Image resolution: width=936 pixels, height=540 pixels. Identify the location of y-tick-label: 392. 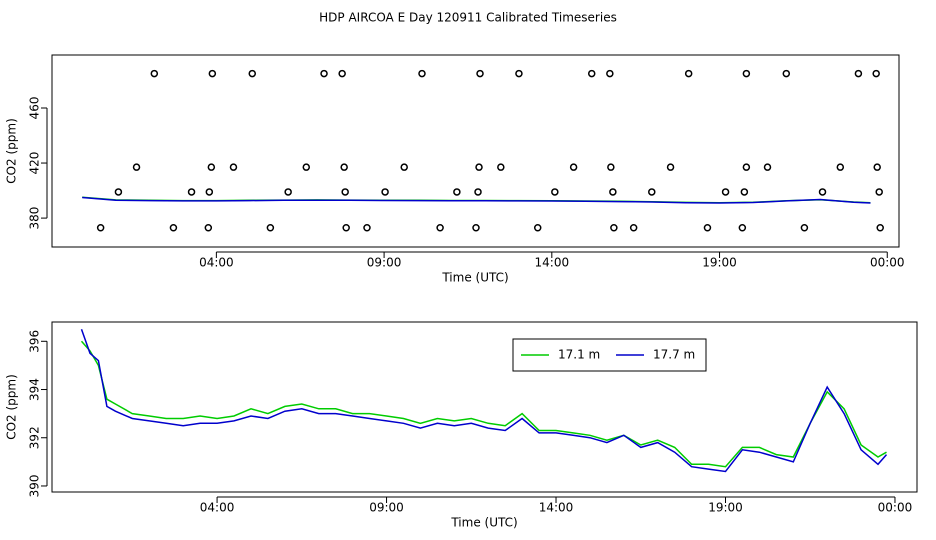
(35, 437).